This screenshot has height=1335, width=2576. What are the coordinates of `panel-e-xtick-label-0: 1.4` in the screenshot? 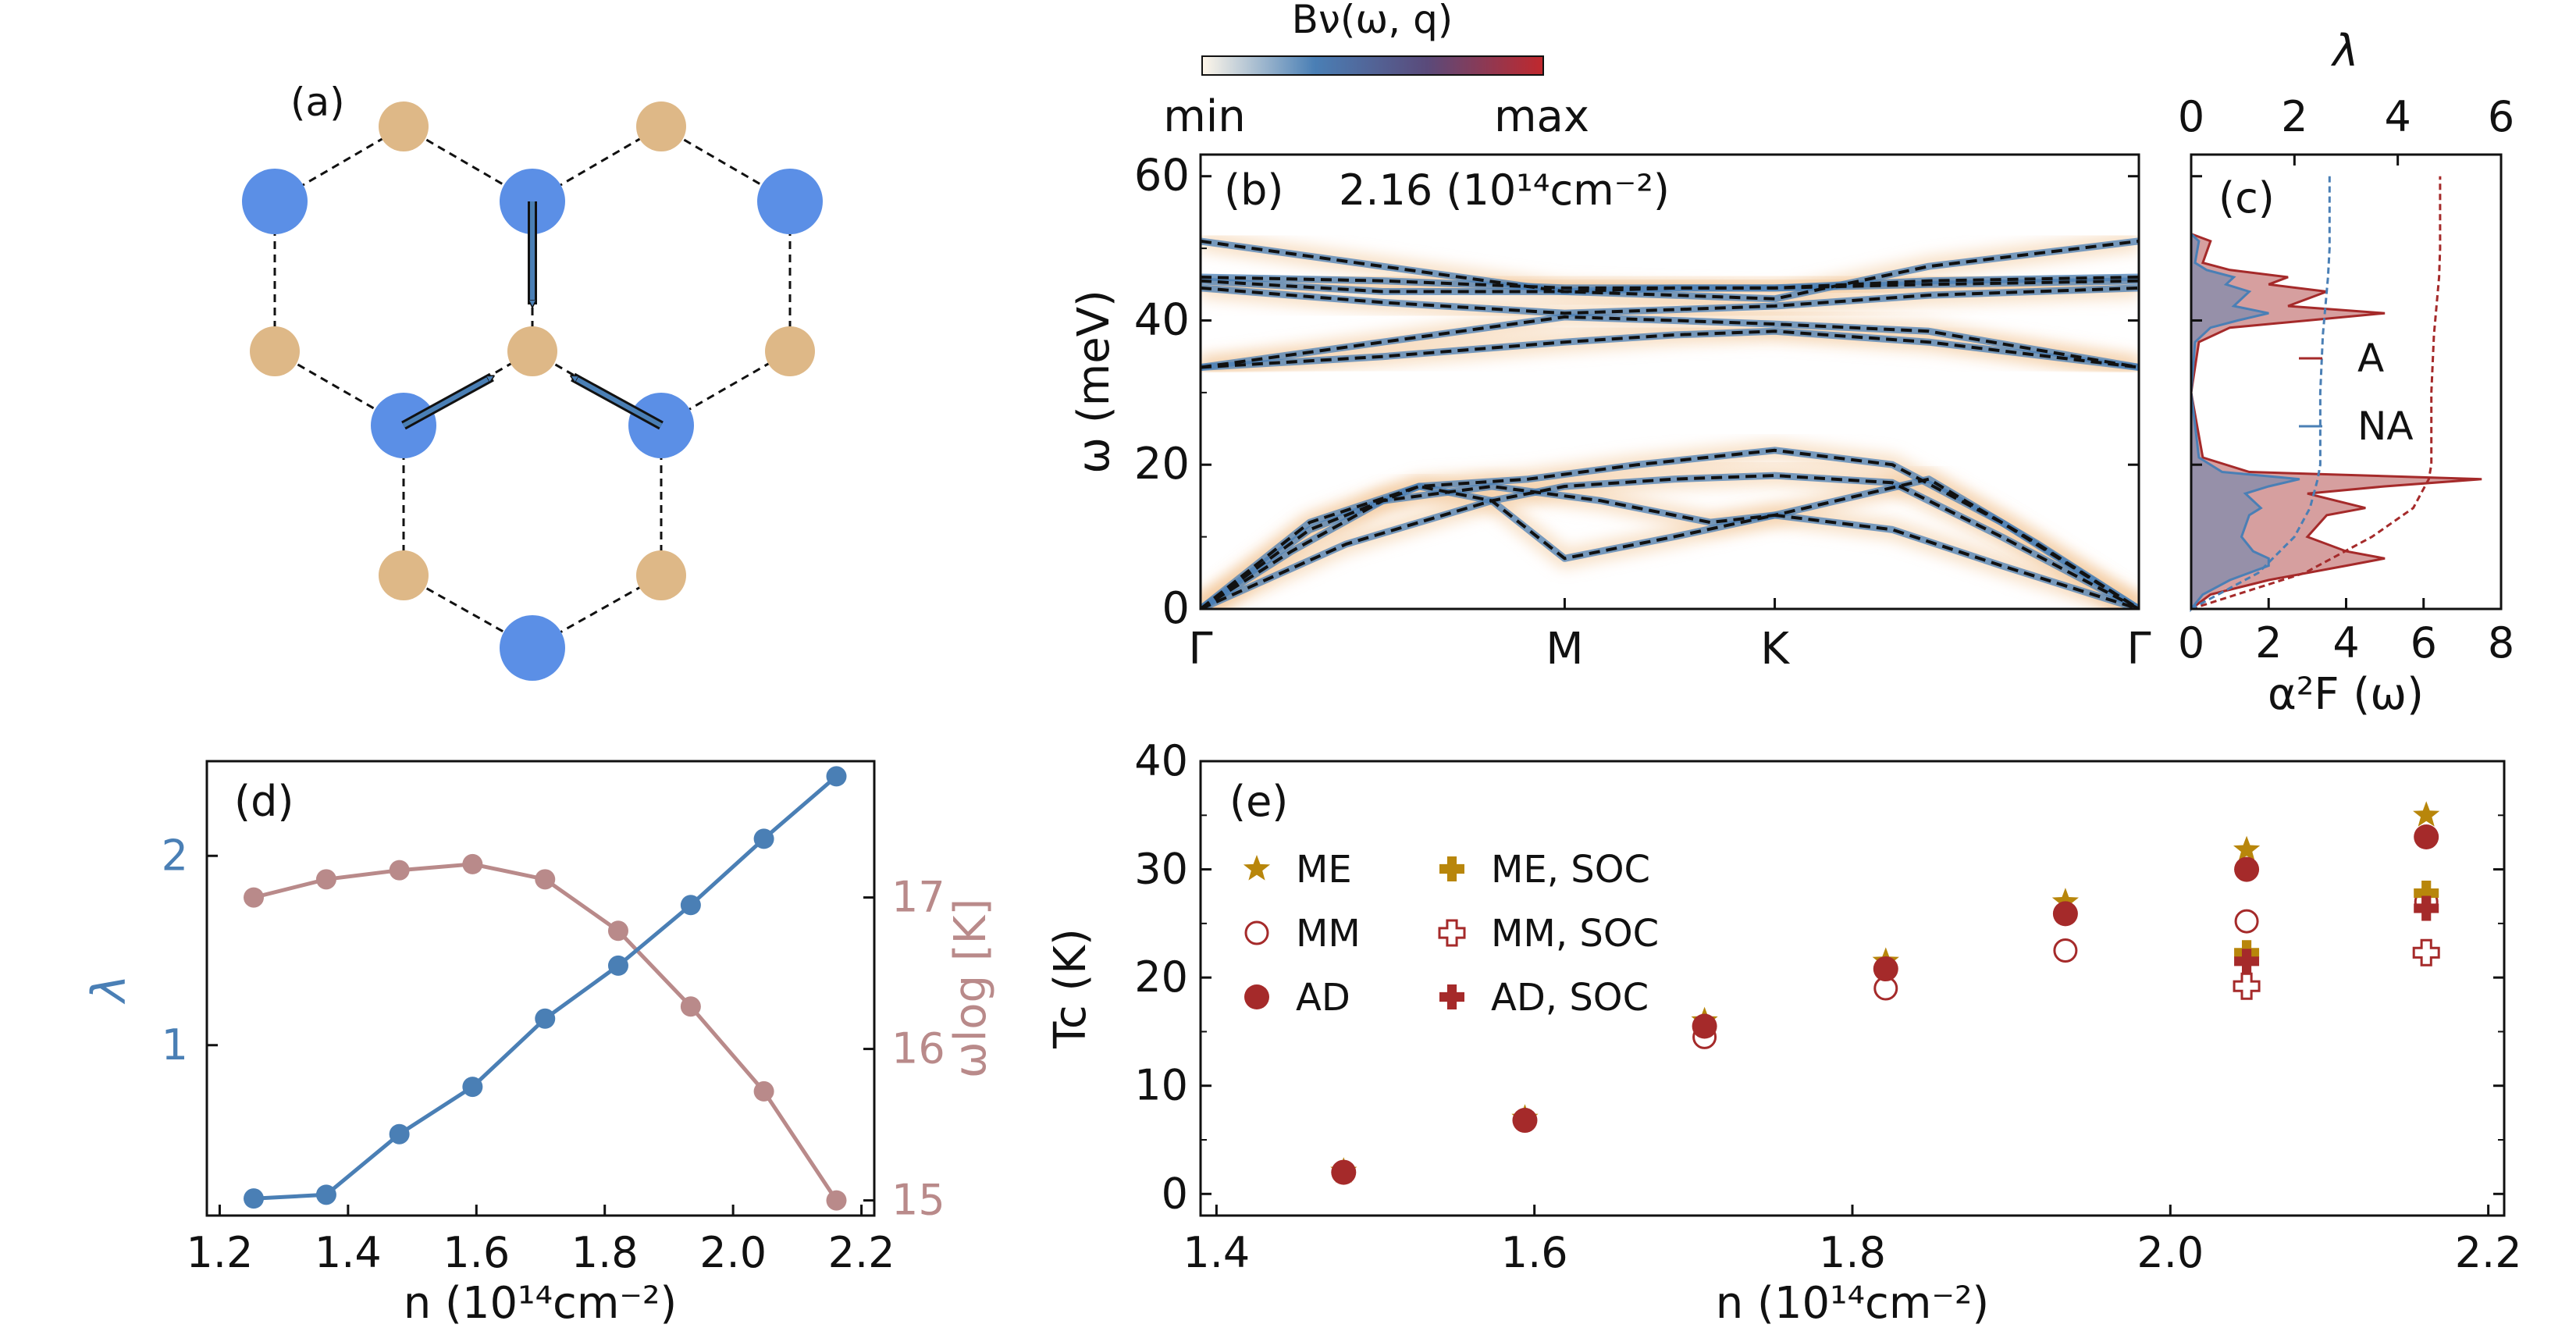 It's located at (1216, 1252).